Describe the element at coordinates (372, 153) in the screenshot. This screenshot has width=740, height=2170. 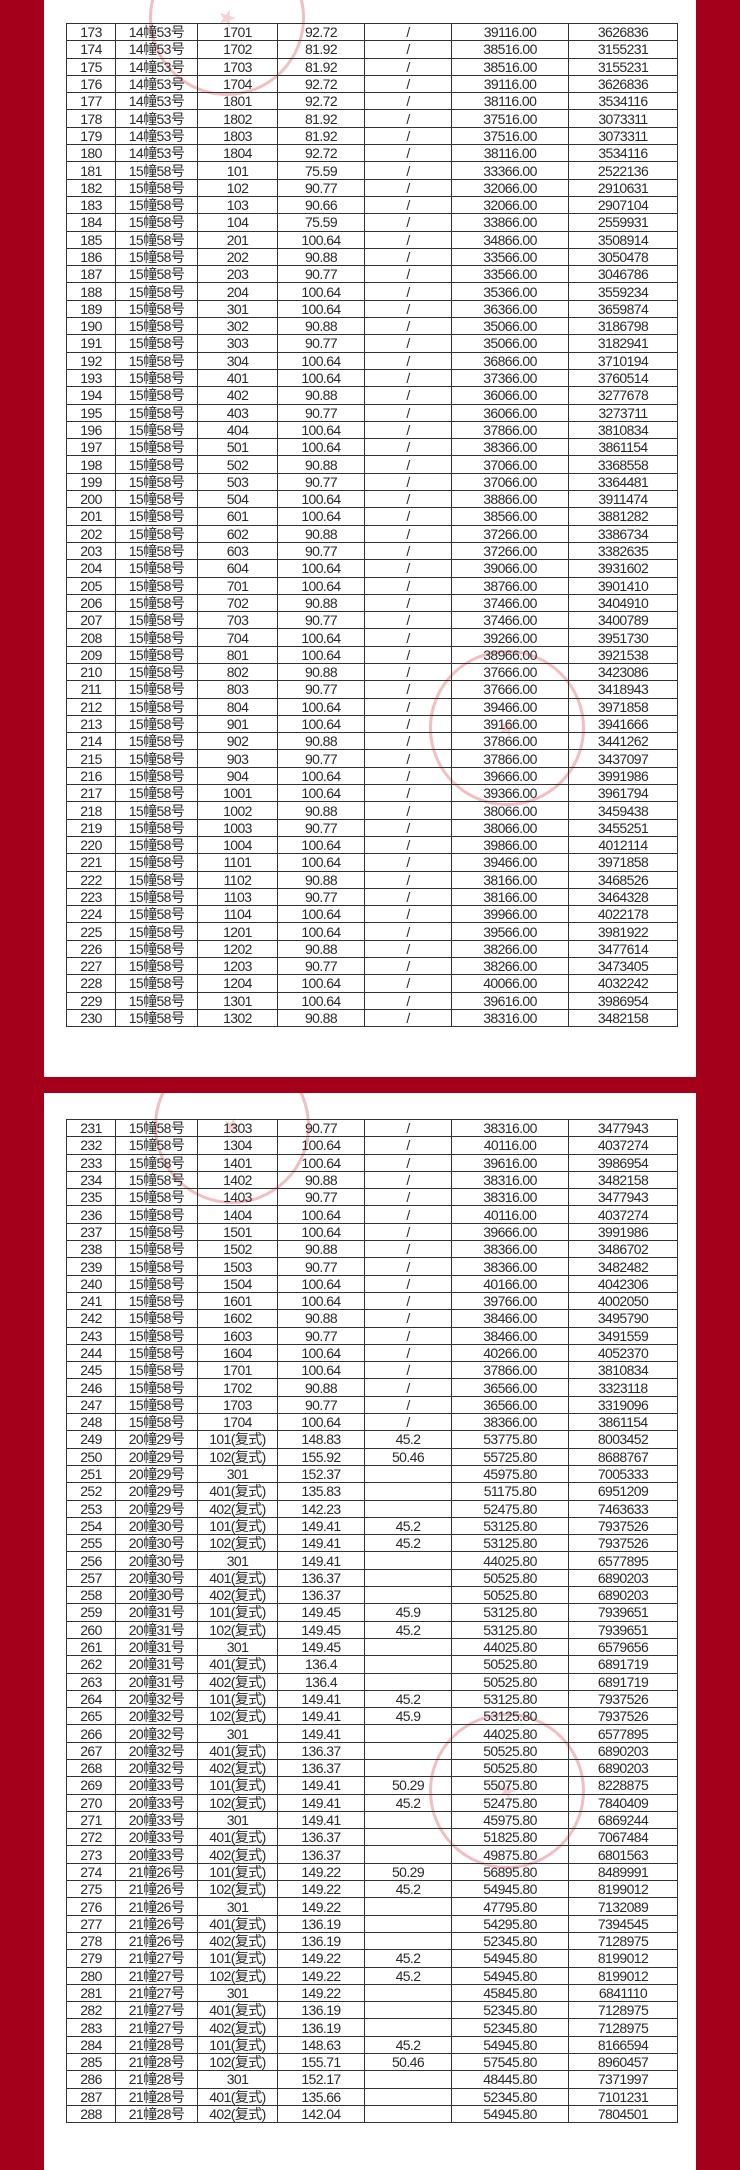
I see `table-row: 180 14幢53号 1804 92.72/38116.00 3534116` at that location.